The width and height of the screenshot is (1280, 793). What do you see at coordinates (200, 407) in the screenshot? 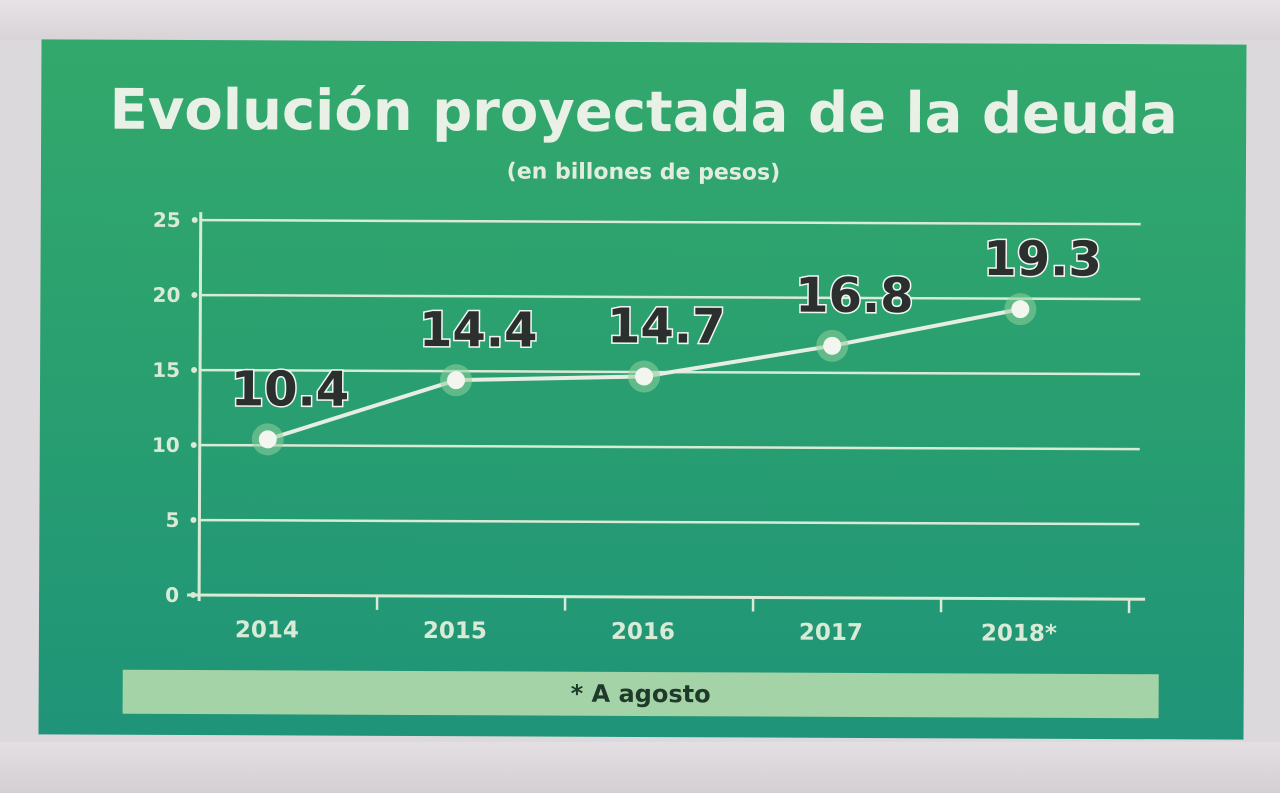
I see `y-axis-line` at bounding box center [200, 407].